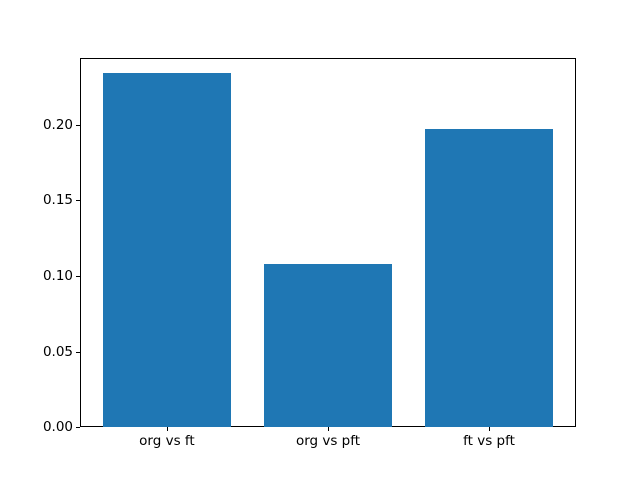  Describe the element at coordinates (167, 440) in the screenshot. I see `x-tick-label: org vs ft` at that location.